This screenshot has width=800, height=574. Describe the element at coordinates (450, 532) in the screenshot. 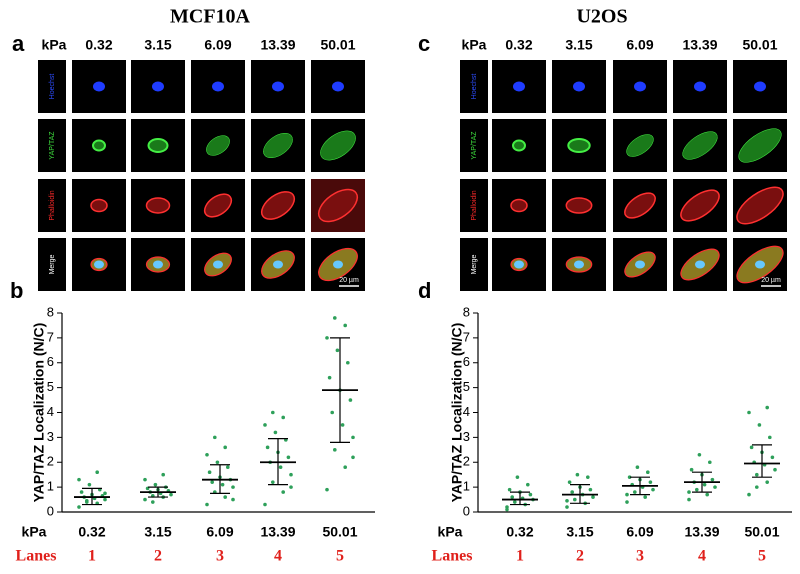

I see `x-axis-title: kPa` at that location.